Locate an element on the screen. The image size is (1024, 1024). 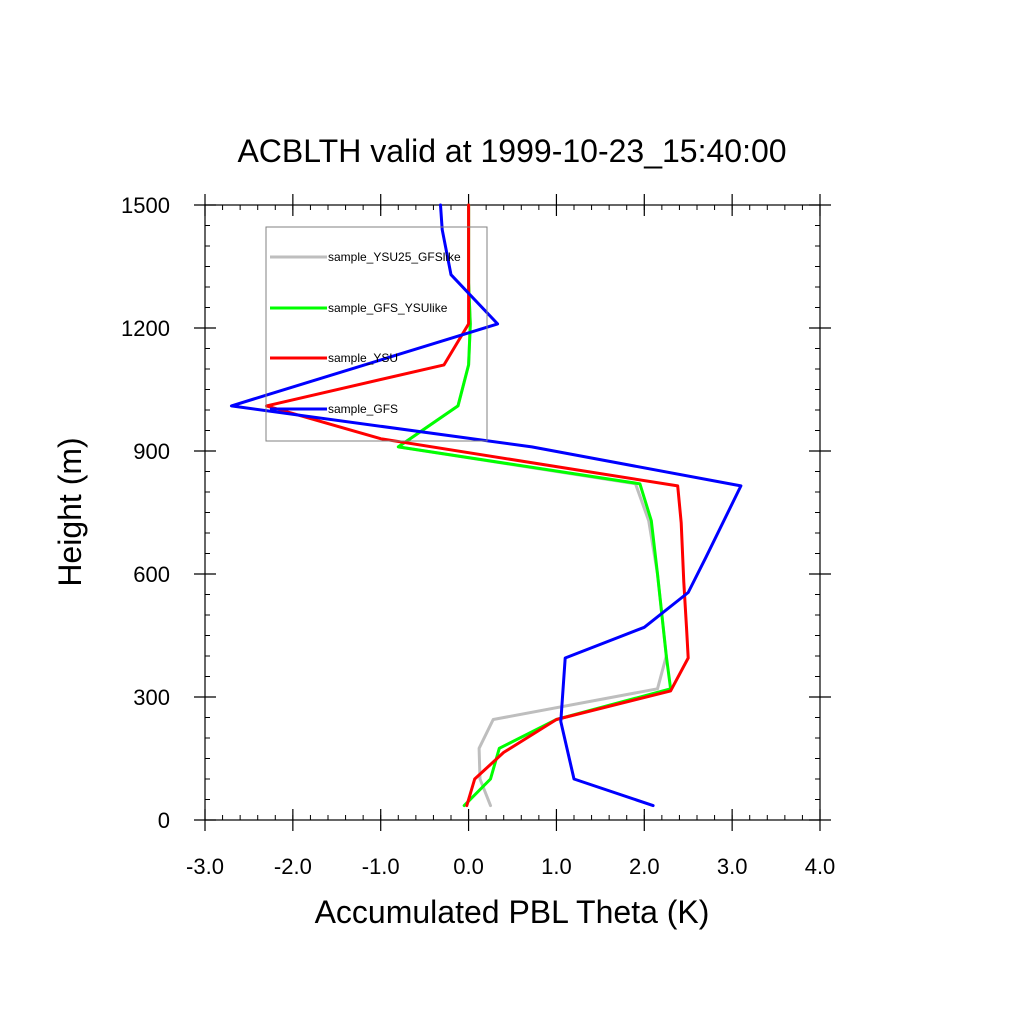
x-tick-label: 2.0 is located at coordinates (644, 866).